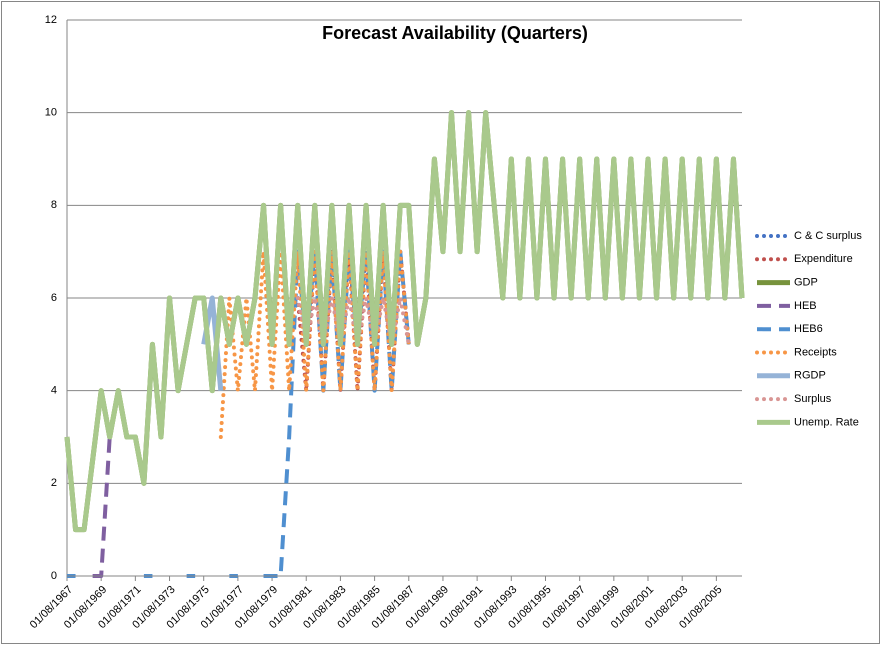 The image size is (882, 646). I want to click on y-tick-label: 12, so click(51, 20).